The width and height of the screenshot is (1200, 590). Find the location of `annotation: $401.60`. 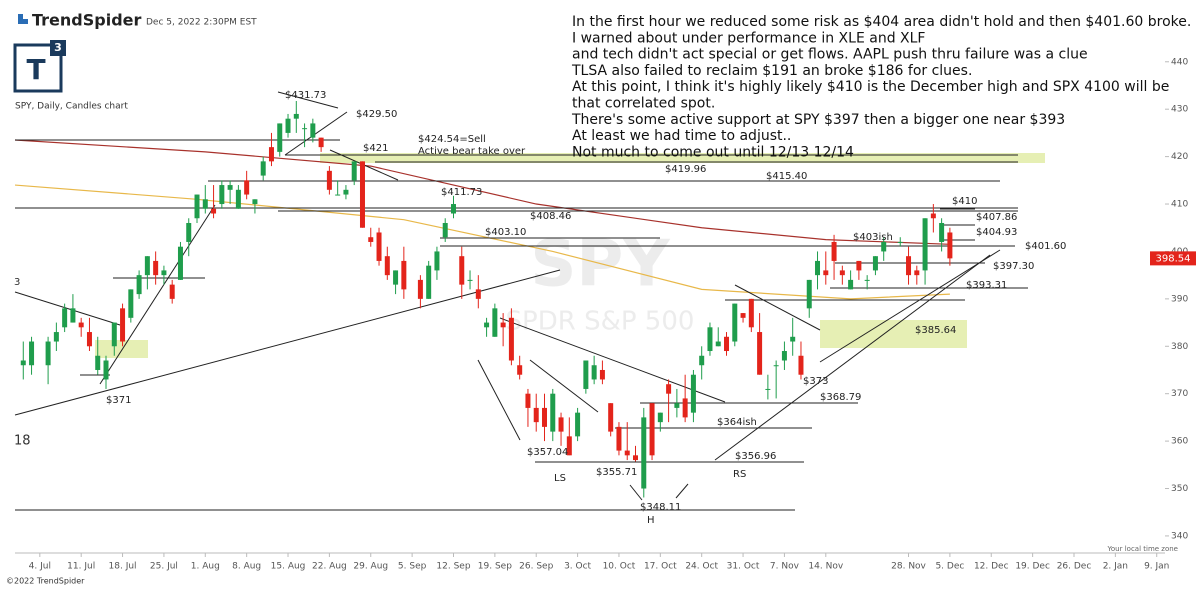

annotation: $401.60 is located at coordinates (1045, 246).